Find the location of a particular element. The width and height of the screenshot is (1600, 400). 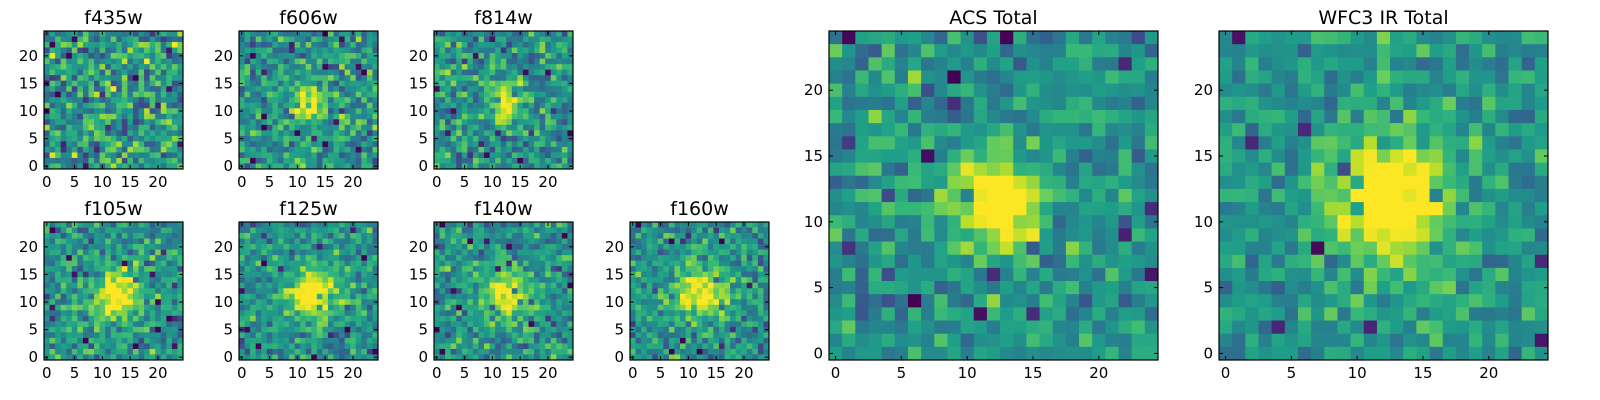

y-tick-label: 5 is located at coordinates (33, 139).